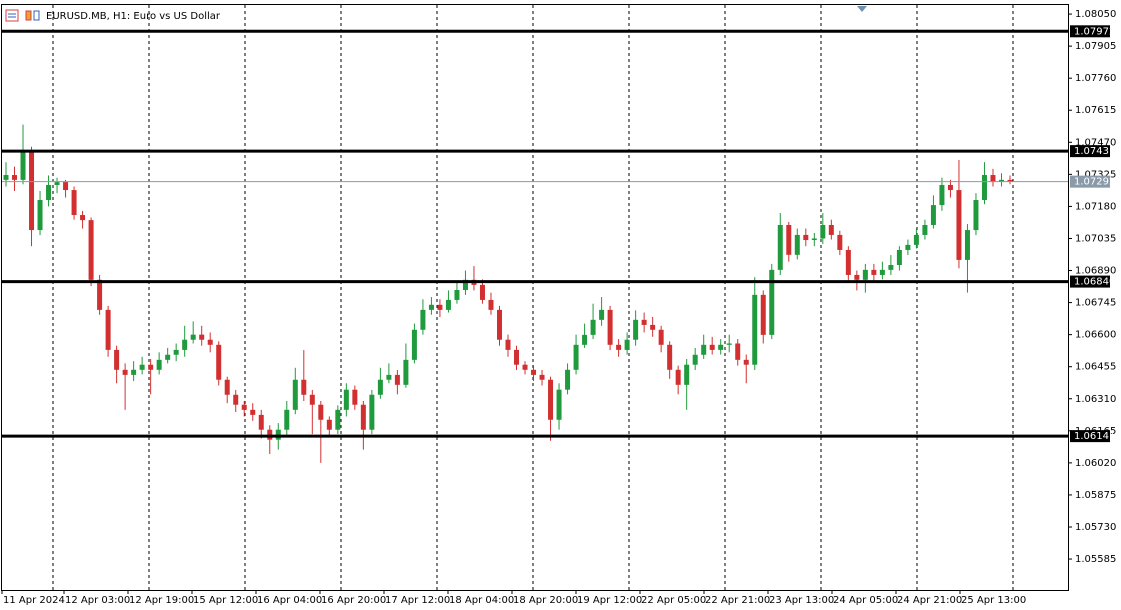  Describe the element at coordinates (1095, 110) in the screenshot. I see `y-tick-label: 1.07615` at that location.